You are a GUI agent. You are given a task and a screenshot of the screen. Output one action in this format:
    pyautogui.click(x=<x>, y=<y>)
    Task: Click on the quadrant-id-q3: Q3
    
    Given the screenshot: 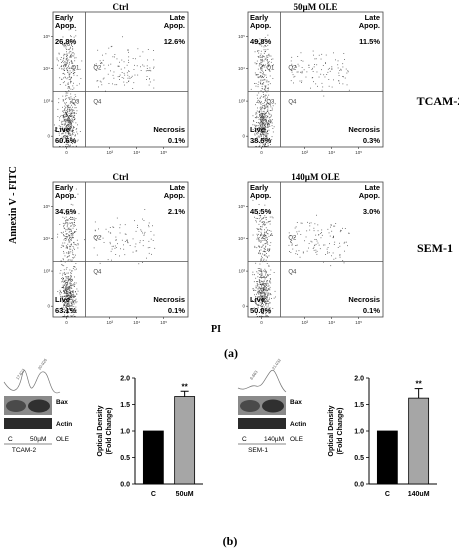 What is the action you would take?
    pyautogui.click(x=270, y=103)
    